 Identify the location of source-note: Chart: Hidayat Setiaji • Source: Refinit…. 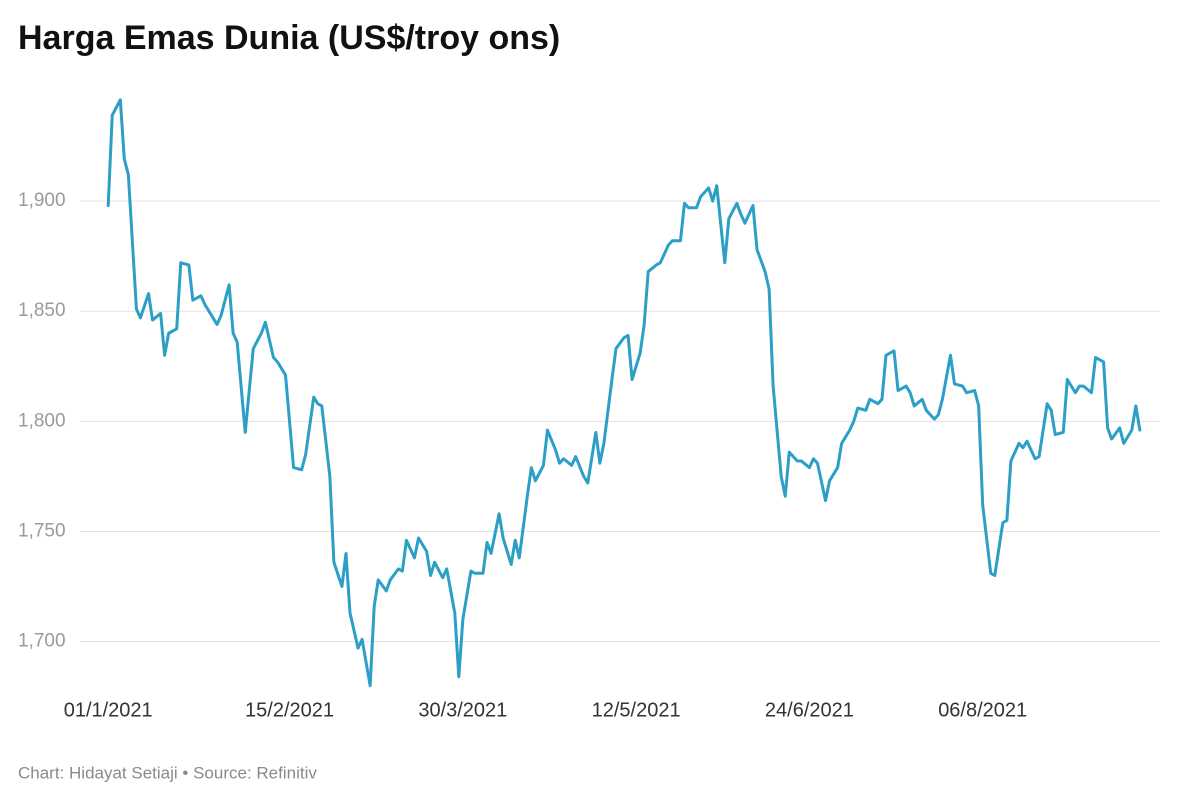
(167, 772).